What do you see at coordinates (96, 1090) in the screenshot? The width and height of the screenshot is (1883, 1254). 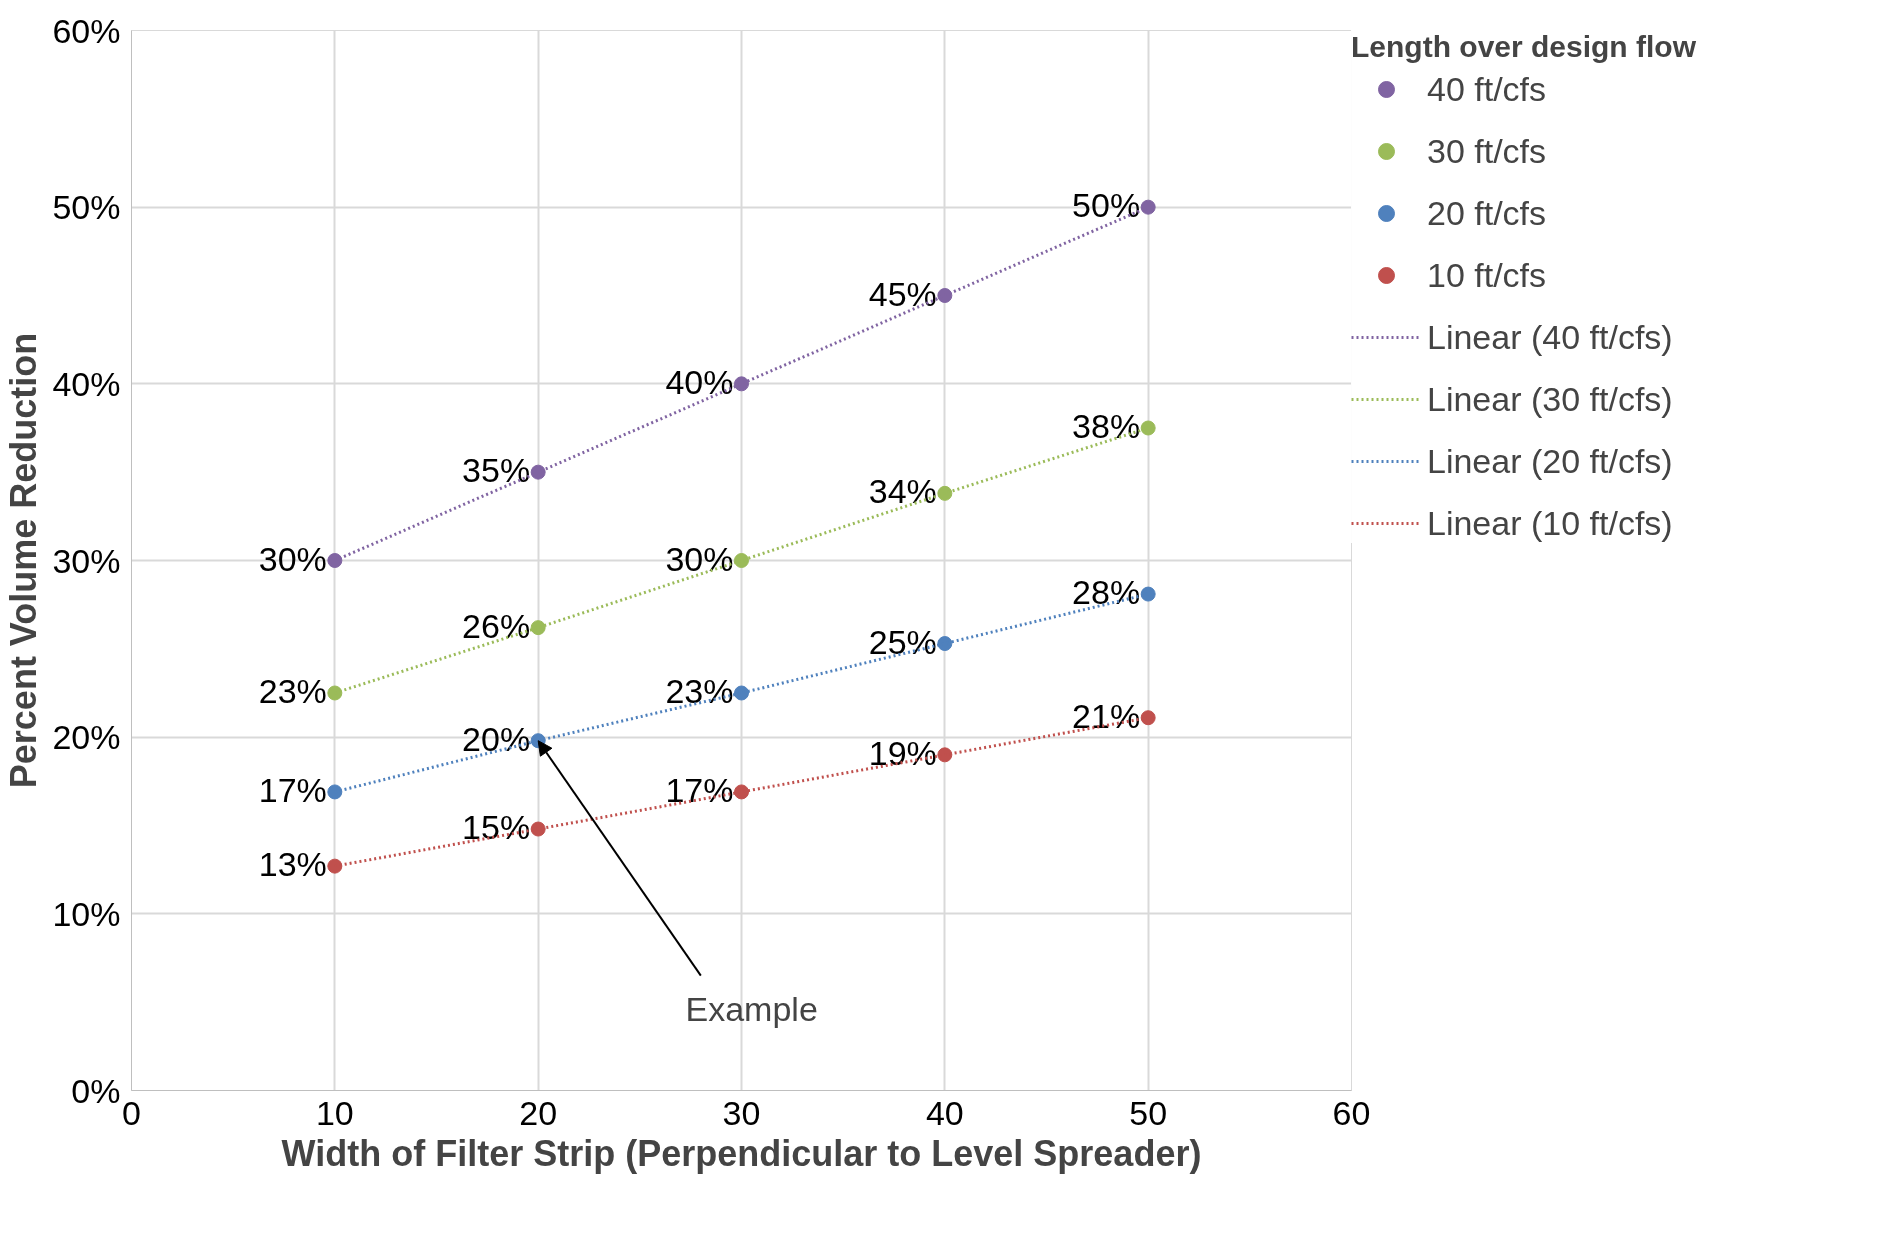 I see `y-tick-label: 0%` at bounding box center [96, 1090].